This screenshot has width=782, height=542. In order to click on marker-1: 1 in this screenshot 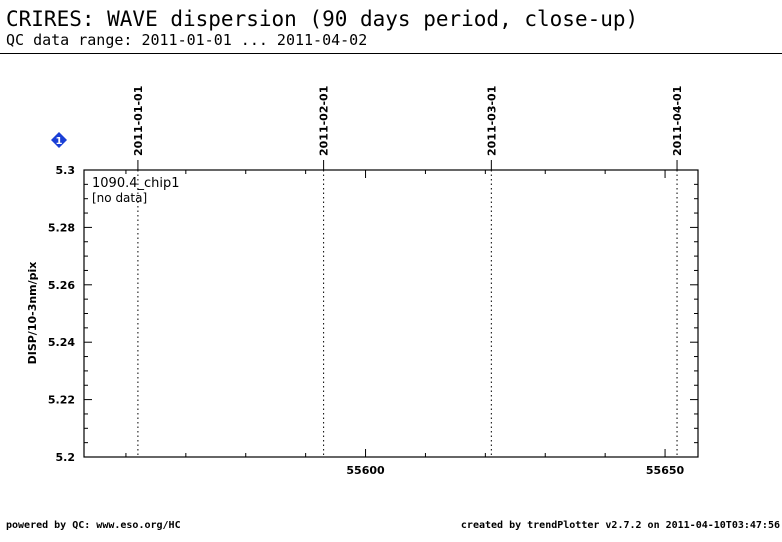, I will do `click(59, 140)`.